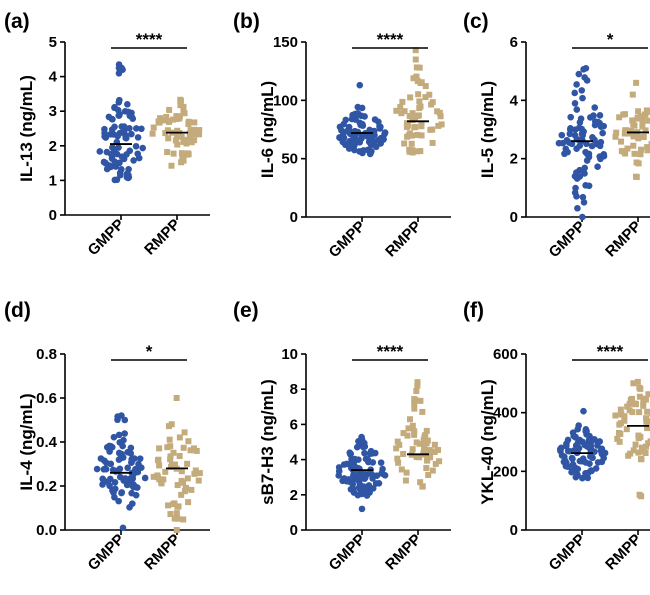  What do you see at coordinates (294, 495) in the screenshot?
I see `y-tick-label: 2` at bounding box center [294, 495].